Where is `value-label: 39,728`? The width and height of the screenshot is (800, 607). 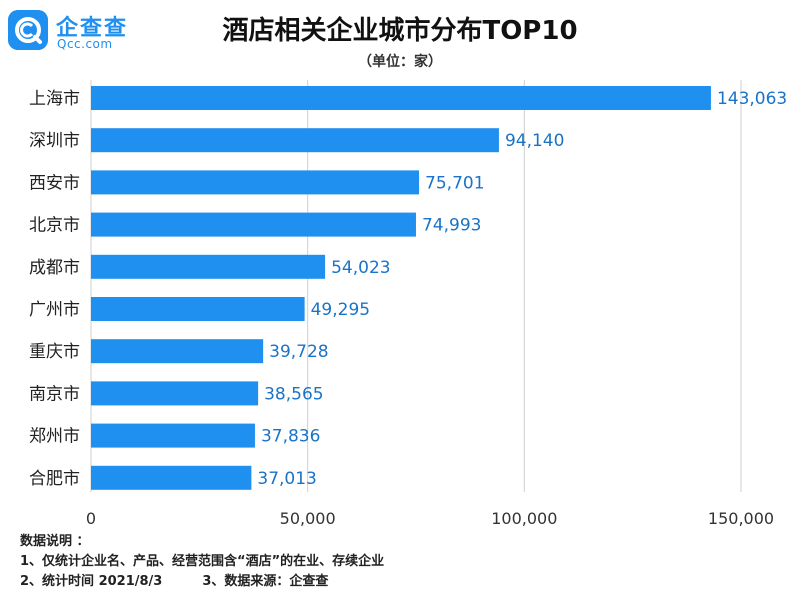
value-label: 39,728 is located at coordinates (298, 352).